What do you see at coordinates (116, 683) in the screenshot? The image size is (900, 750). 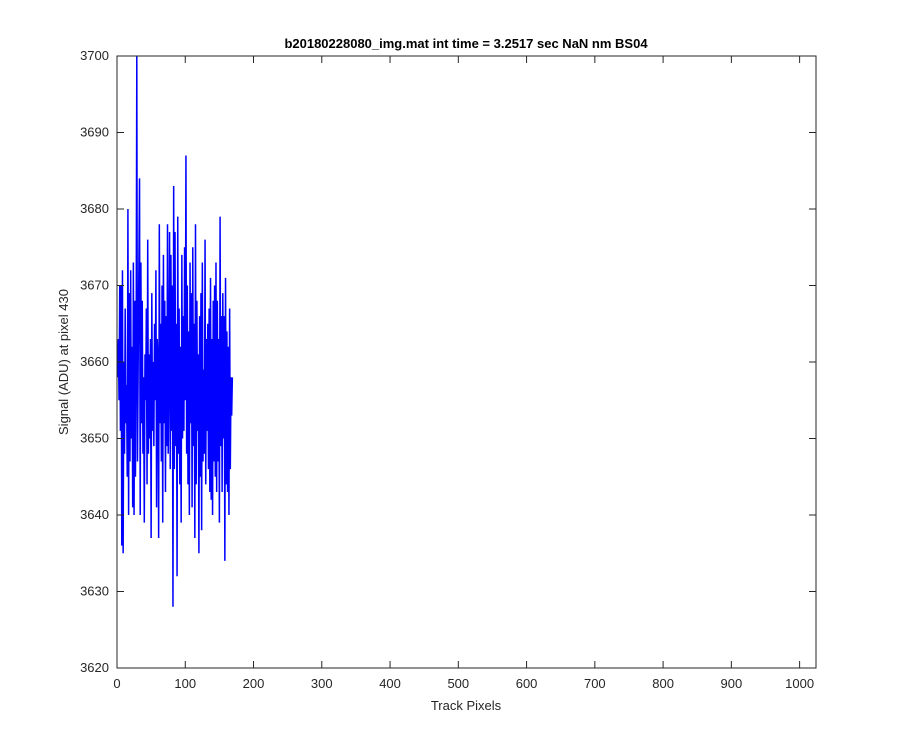 I see `x-tick-label: 0` at bounding box center [116, 683].